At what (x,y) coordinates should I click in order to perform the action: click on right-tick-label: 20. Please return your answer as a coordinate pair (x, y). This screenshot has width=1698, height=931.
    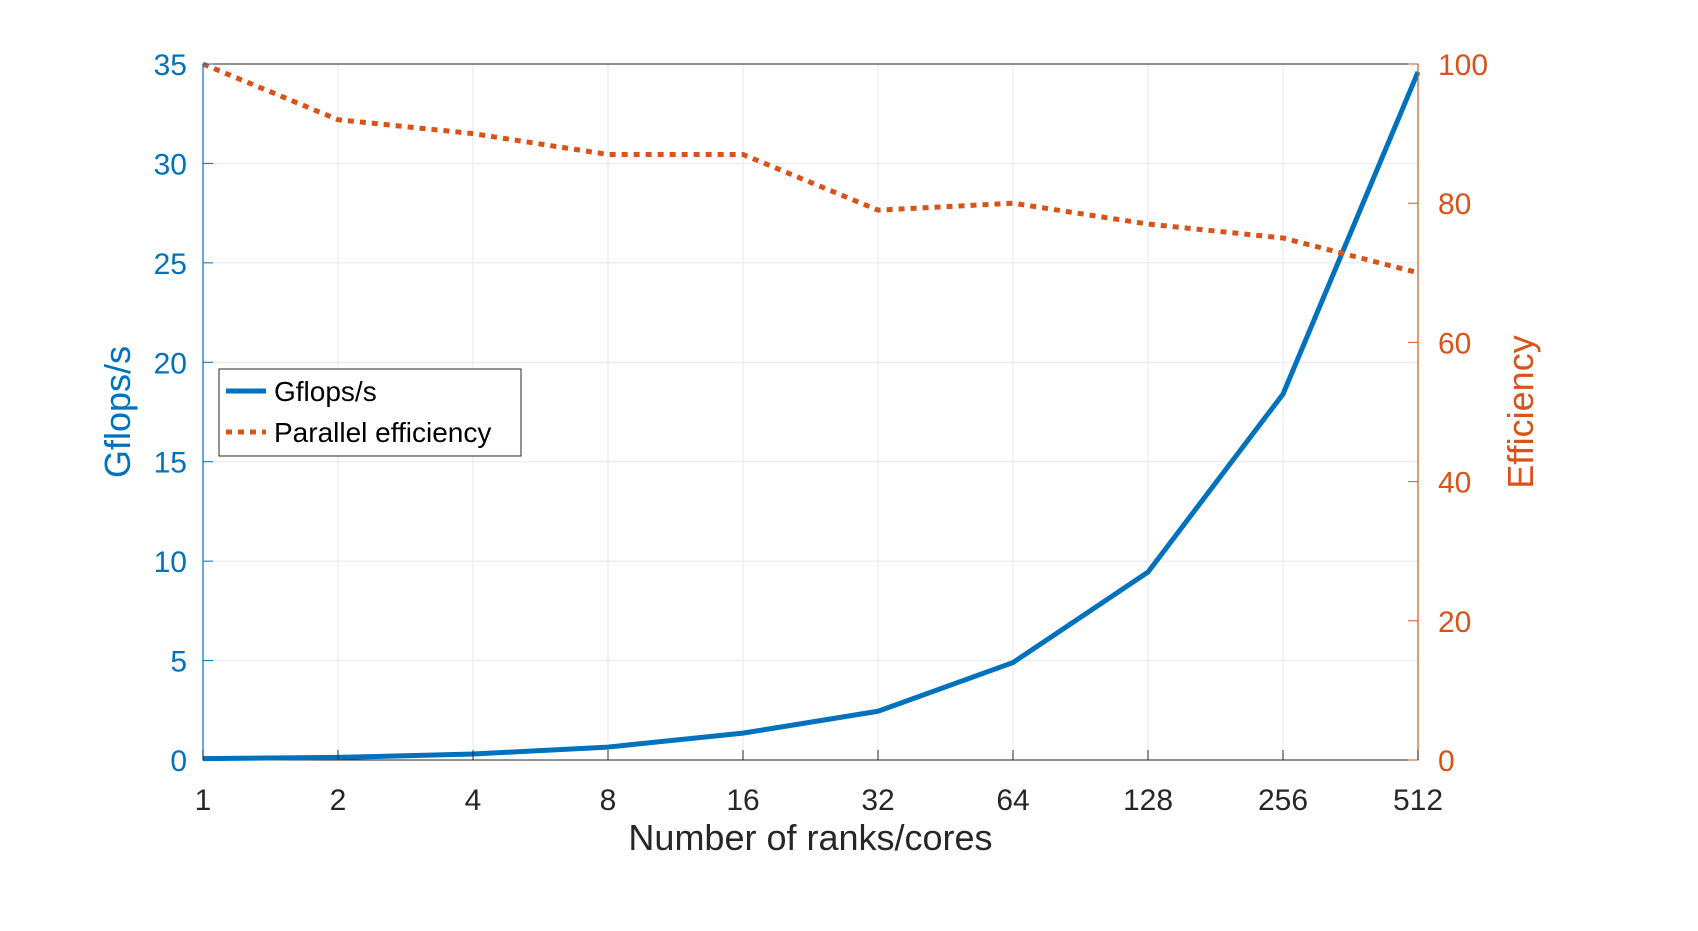
    Looking at the image, I should click on (1454, 622).